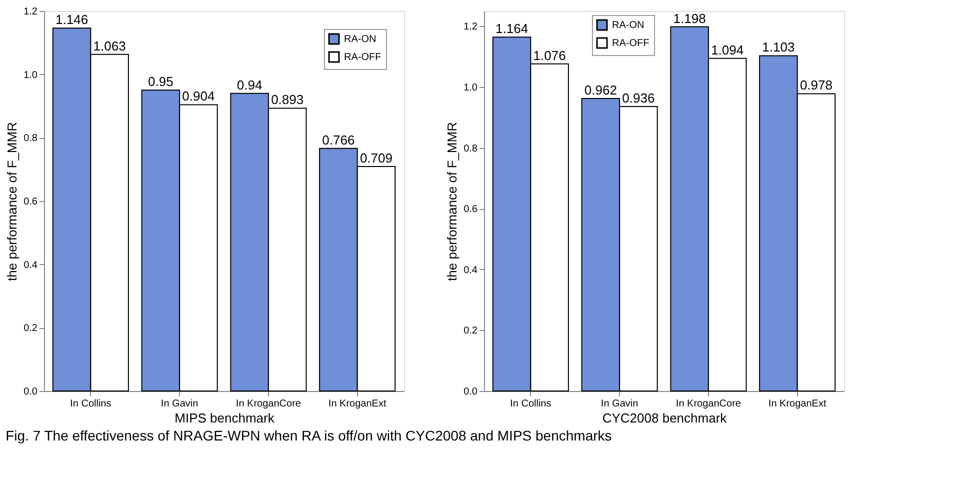 The width and height of the screenshot is (955, 502). I want to click on data-label: 0.709, so click(376, 158).